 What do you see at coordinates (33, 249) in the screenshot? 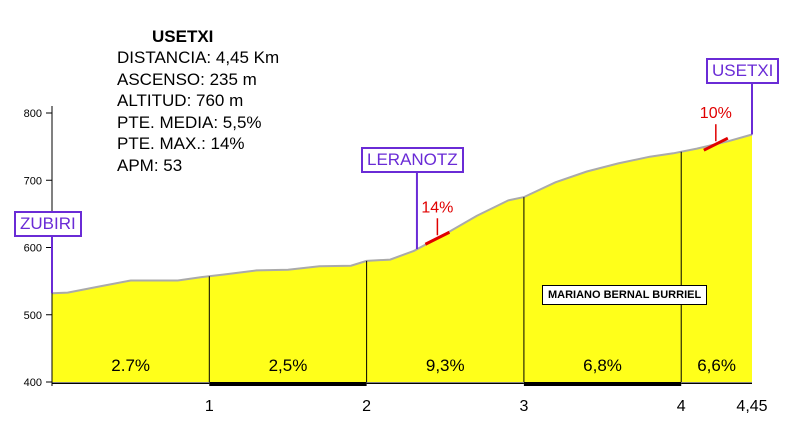
I see `y-tick-label: 600` at bounding box center [33, 249].